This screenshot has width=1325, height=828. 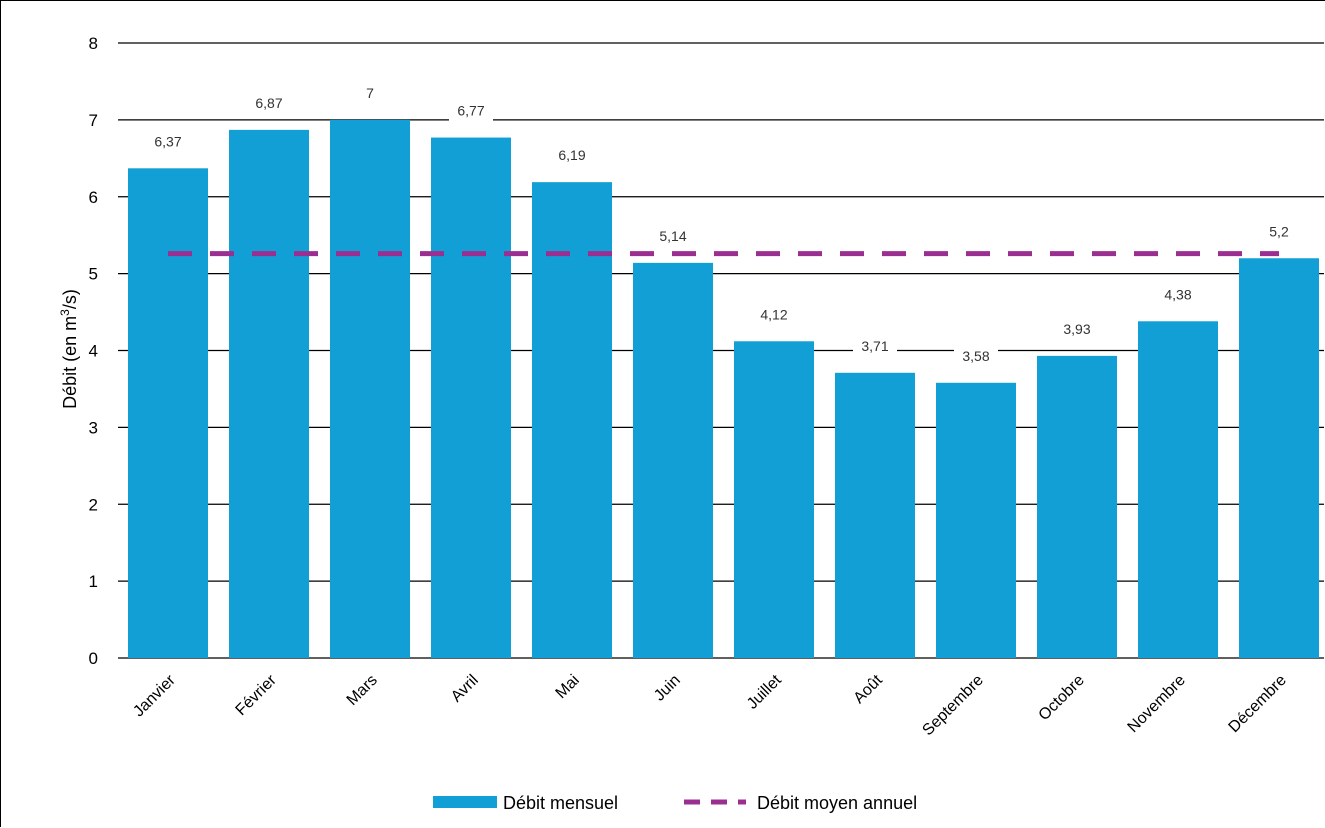 I want to click on y-tick-label: 7, so click(x=93, y=120).